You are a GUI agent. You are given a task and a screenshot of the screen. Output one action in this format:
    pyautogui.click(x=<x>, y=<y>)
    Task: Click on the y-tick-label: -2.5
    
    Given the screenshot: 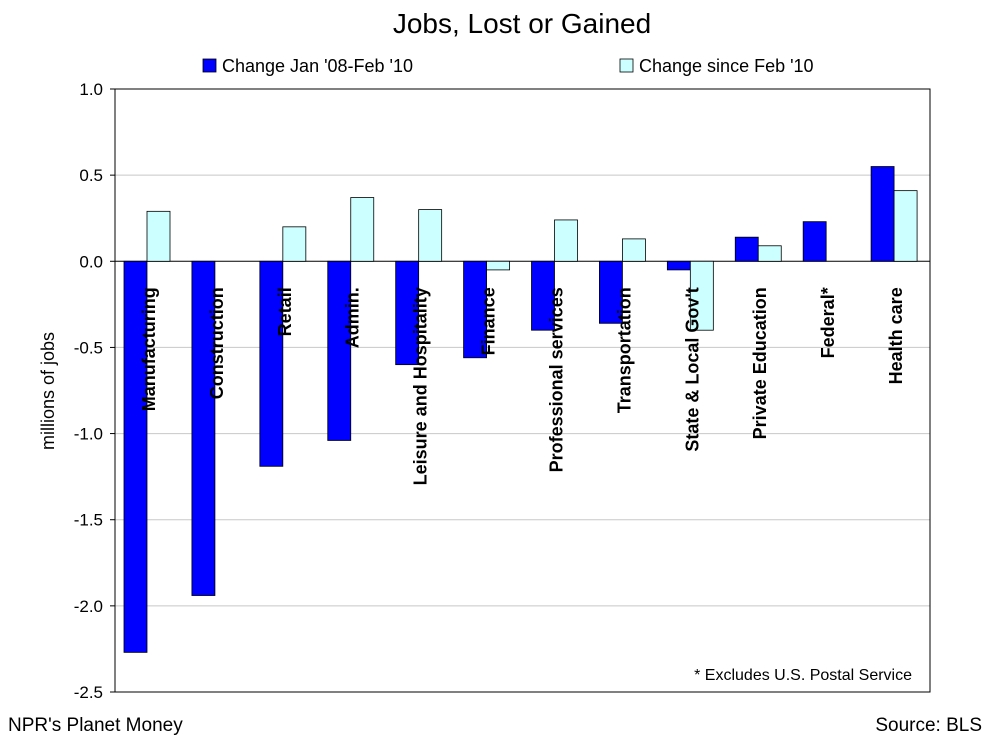 What is the action you would take?
    pyautogui.click(x=88, y=692)
    